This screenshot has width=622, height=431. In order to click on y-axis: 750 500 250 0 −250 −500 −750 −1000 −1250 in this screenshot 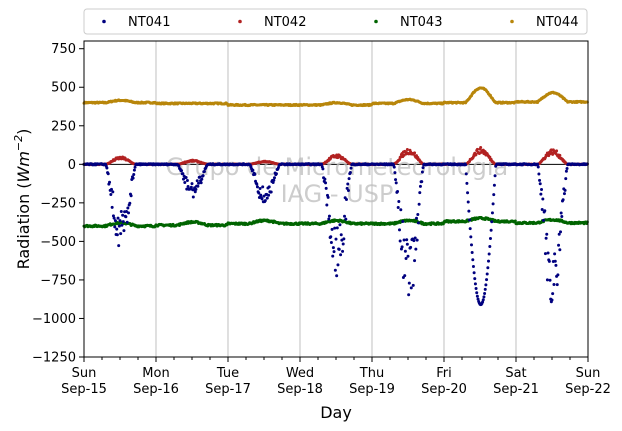, I will do `click(58, 204)`.